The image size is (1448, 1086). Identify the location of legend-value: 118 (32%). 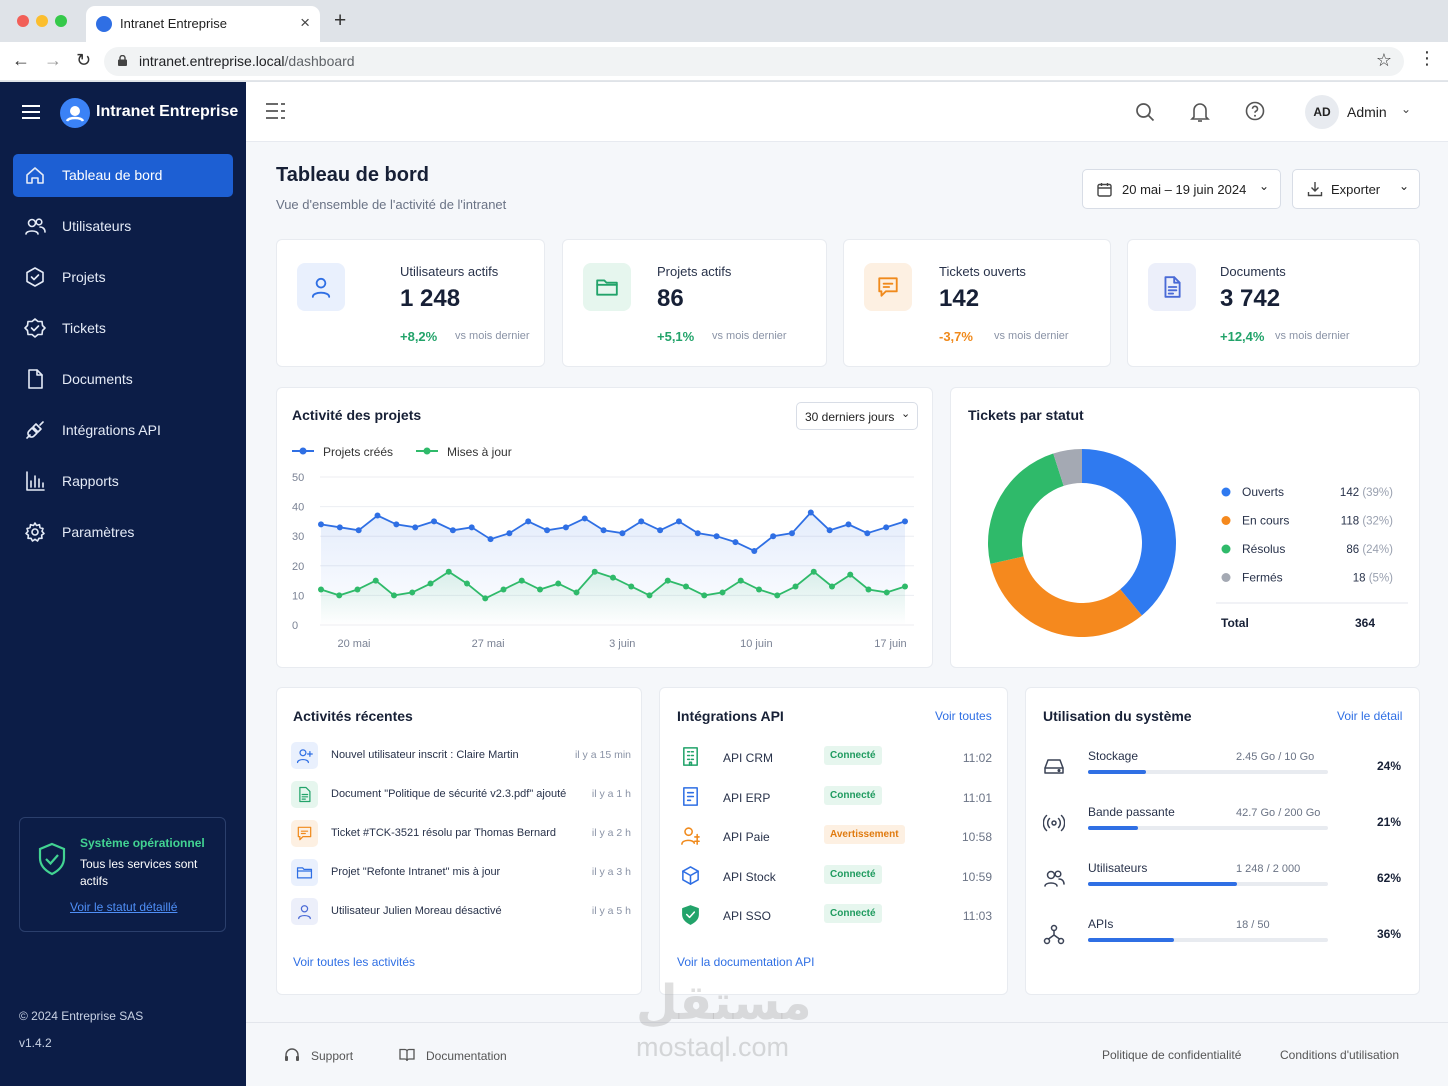
(1367, 522).